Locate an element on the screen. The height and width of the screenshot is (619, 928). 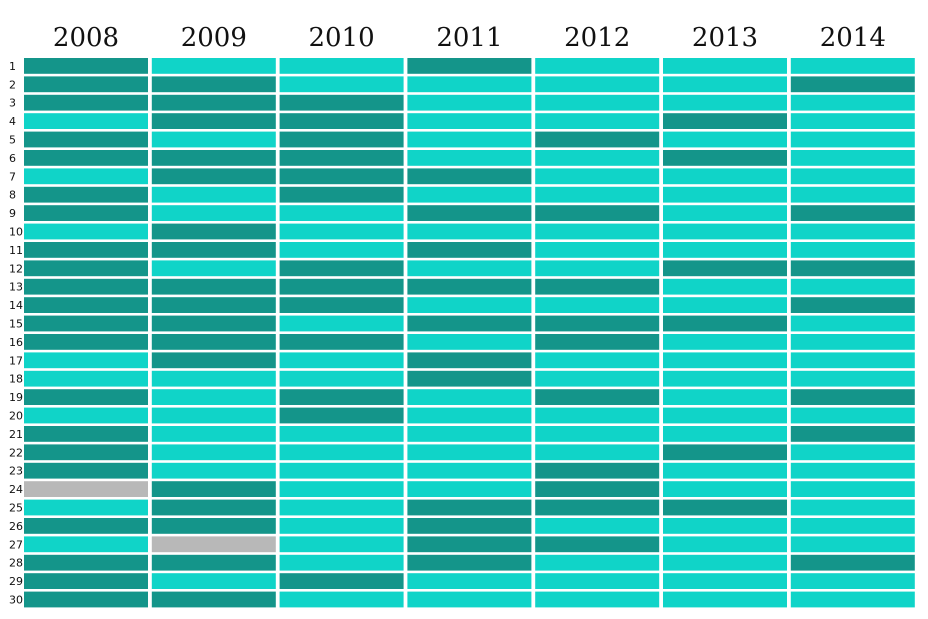
row-label-8: 8 is located at coordinates (12, 195).